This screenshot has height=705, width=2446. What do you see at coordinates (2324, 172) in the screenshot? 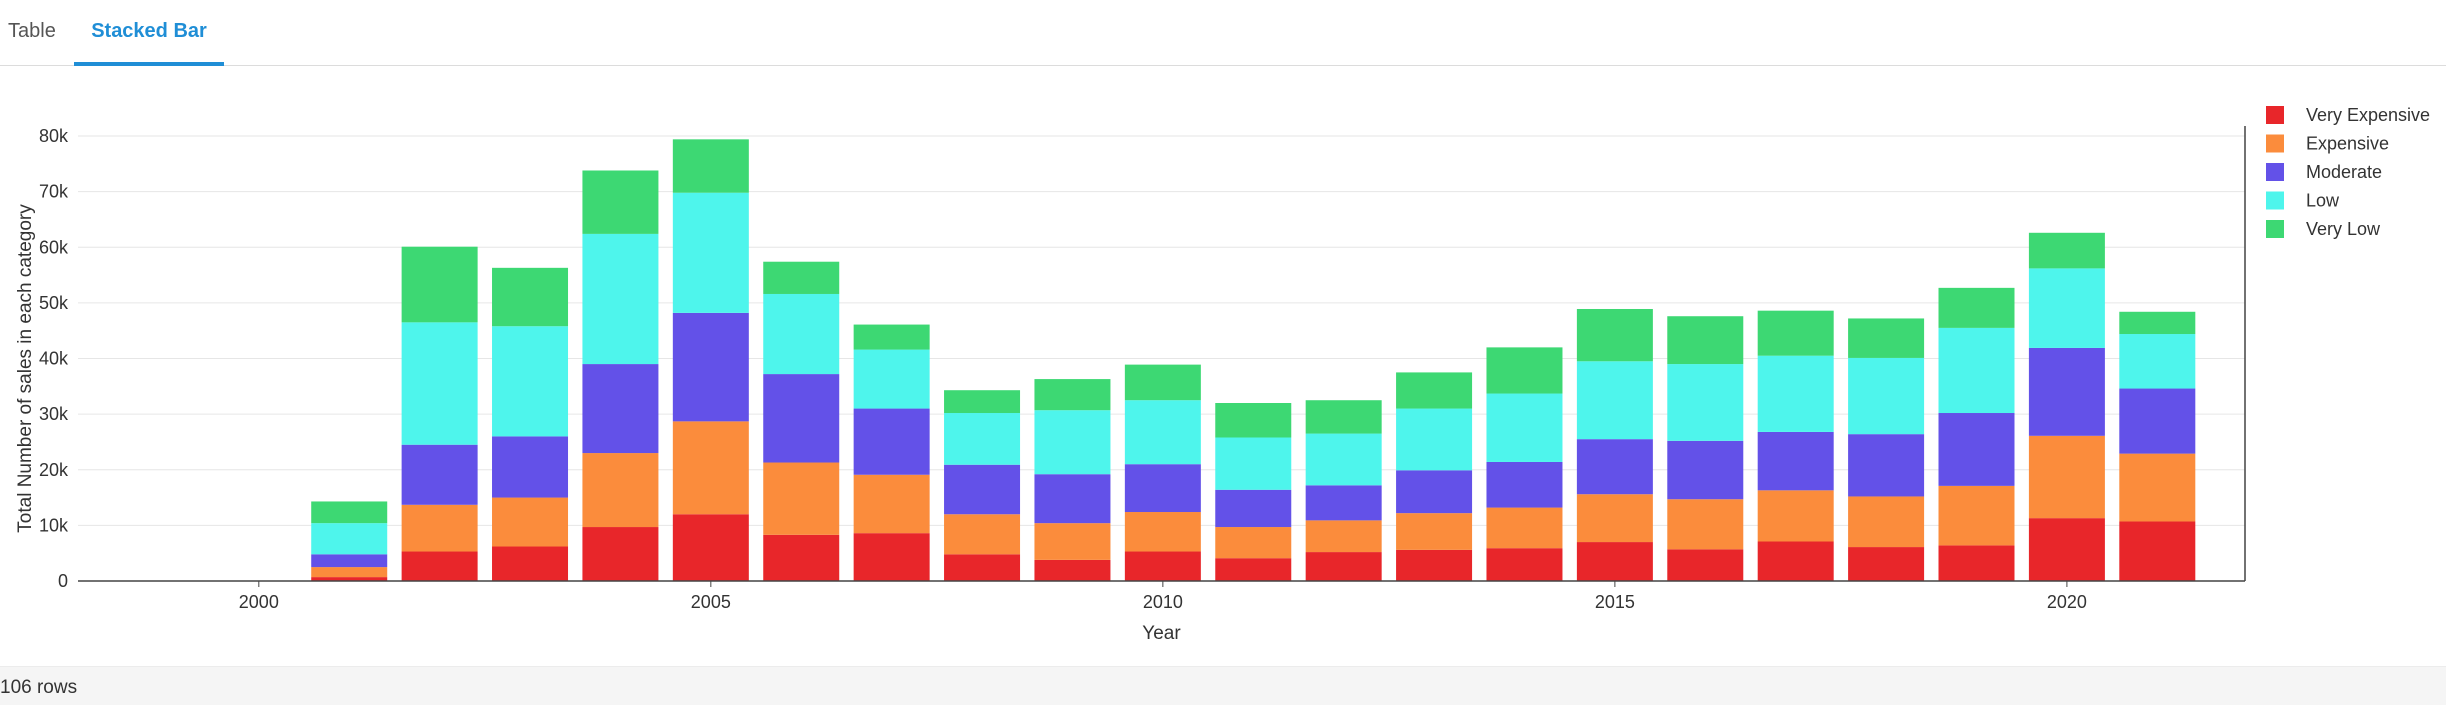
I see `legend-item: Moderate` at bounding box center [2324, 172].